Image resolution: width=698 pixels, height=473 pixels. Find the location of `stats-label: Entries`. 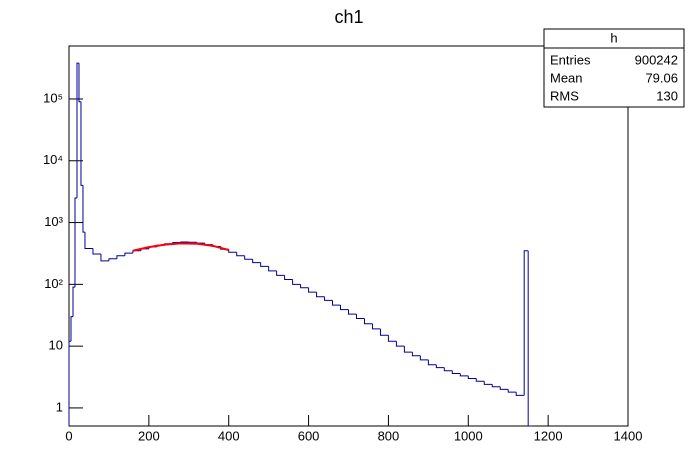

stats-label: Entries is located at coordinates (570, 59).